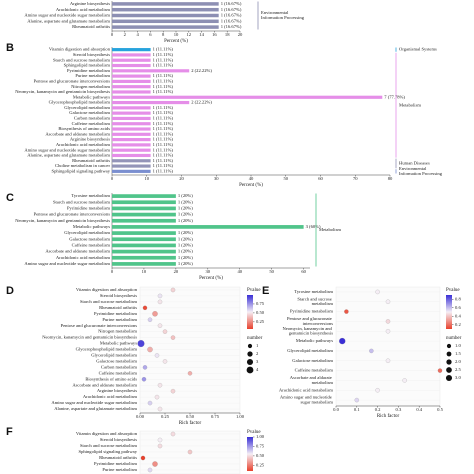 Image resolution: width=474 pixels, height=474 pixels. What do you see at coordinates (81, 59) in the screenshot?
I see `category-label: Starch and sucrose metabolism` at bounding box center [81, 59].